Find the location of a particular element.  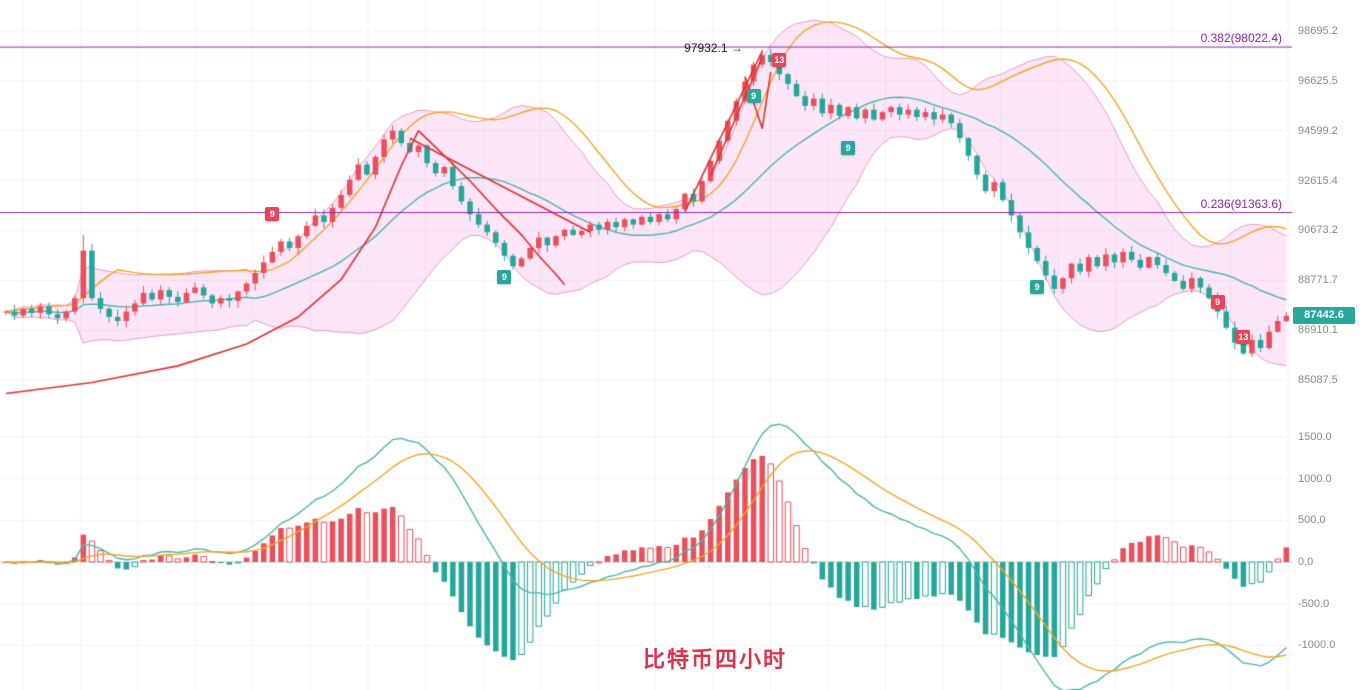

price-axis-label: 94599.2 is located at coordinates (1318, 130).